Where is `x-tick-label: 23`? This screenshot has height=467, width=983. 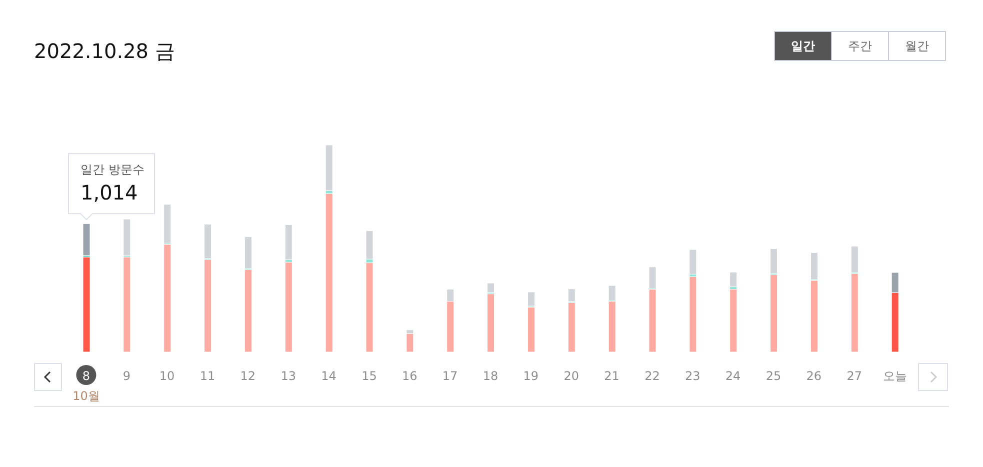
x-tick-label: 23 is located at coordinates (692, 376).